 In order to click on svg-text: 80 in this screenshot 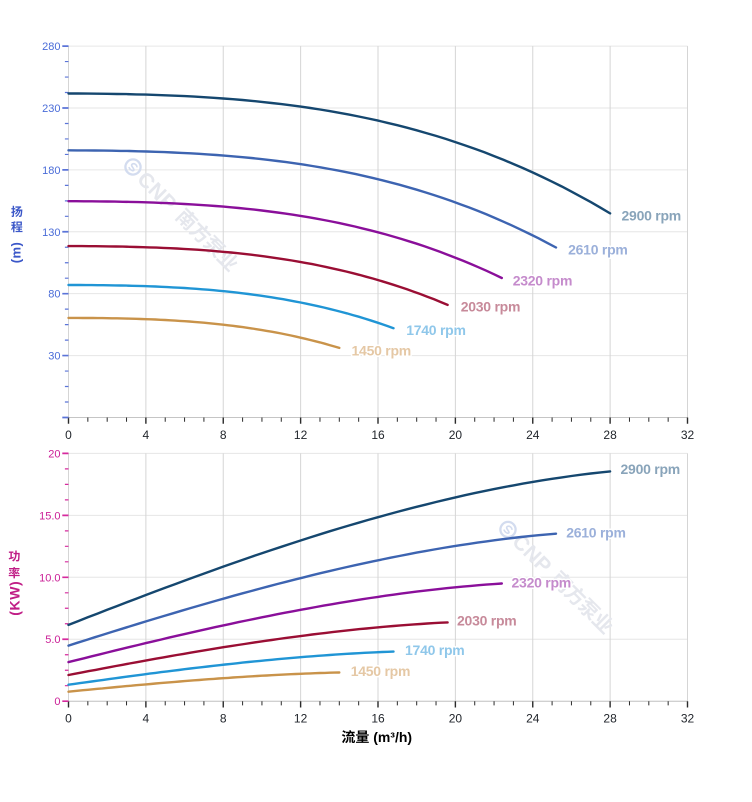, I will do `click(54, 295)`.